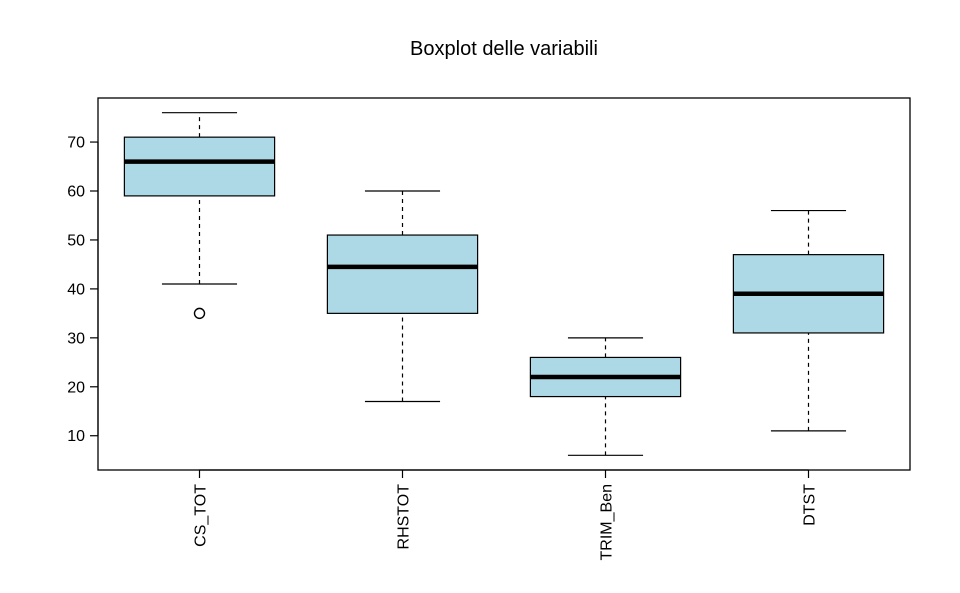  I want to click on y-tick-label: 60, so click(76, 192).